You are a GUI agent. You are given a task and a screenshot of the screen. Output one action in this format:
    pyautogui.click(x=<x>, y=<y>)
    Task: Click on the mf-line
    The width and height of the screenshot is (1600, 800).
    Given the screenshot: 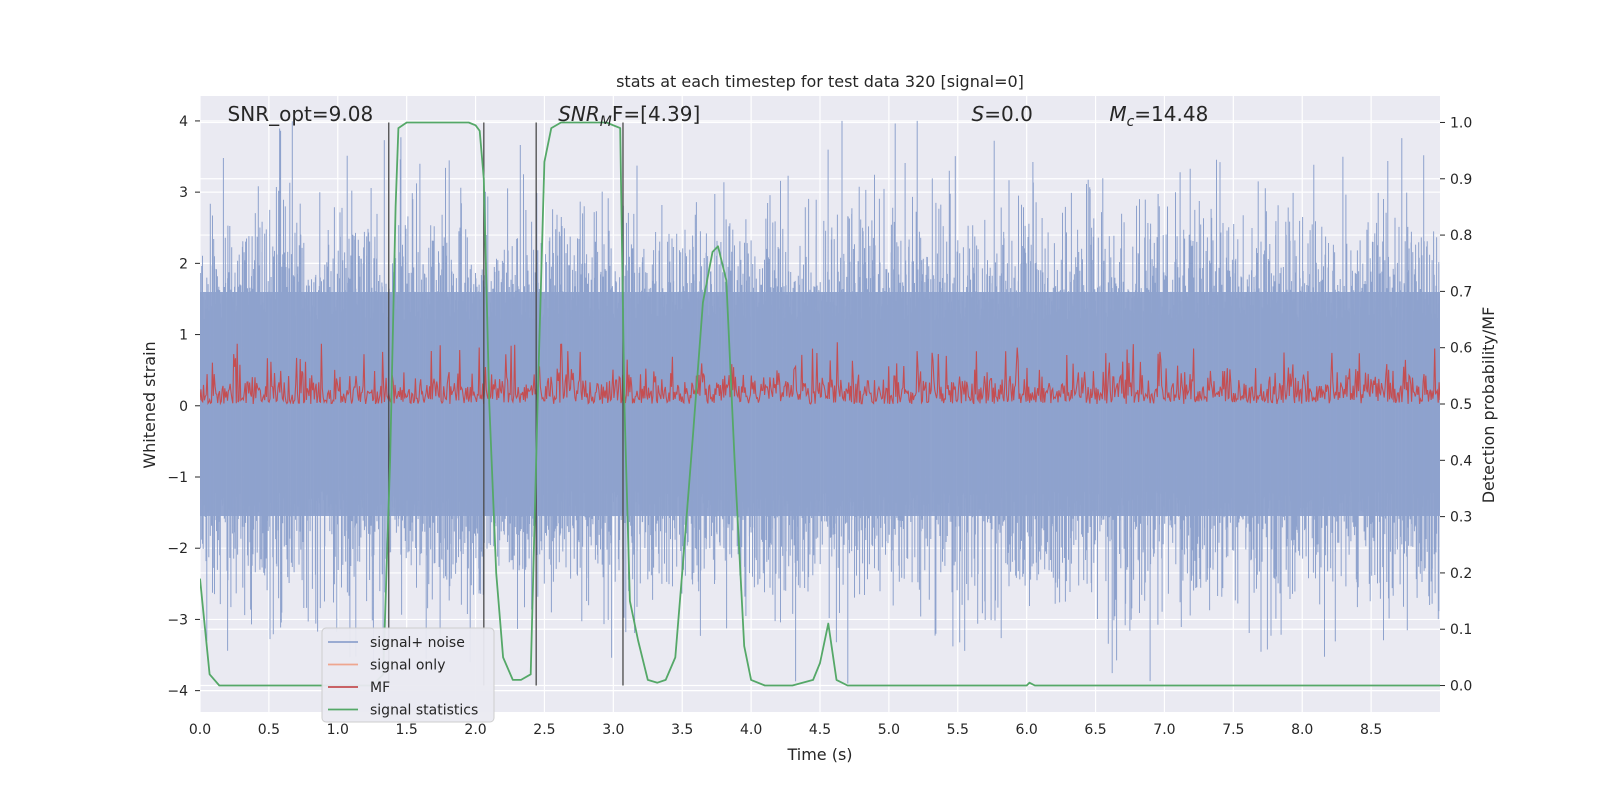 What is the action you would take?
    pyautogui.click(x=820, y=374)
    